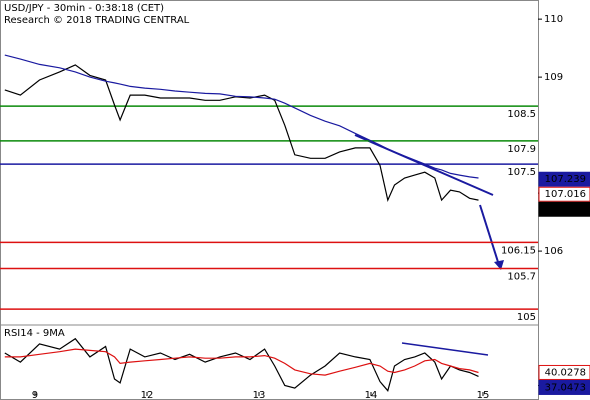  I want to click on last-value-label: 40.0278, so click(565, 372).